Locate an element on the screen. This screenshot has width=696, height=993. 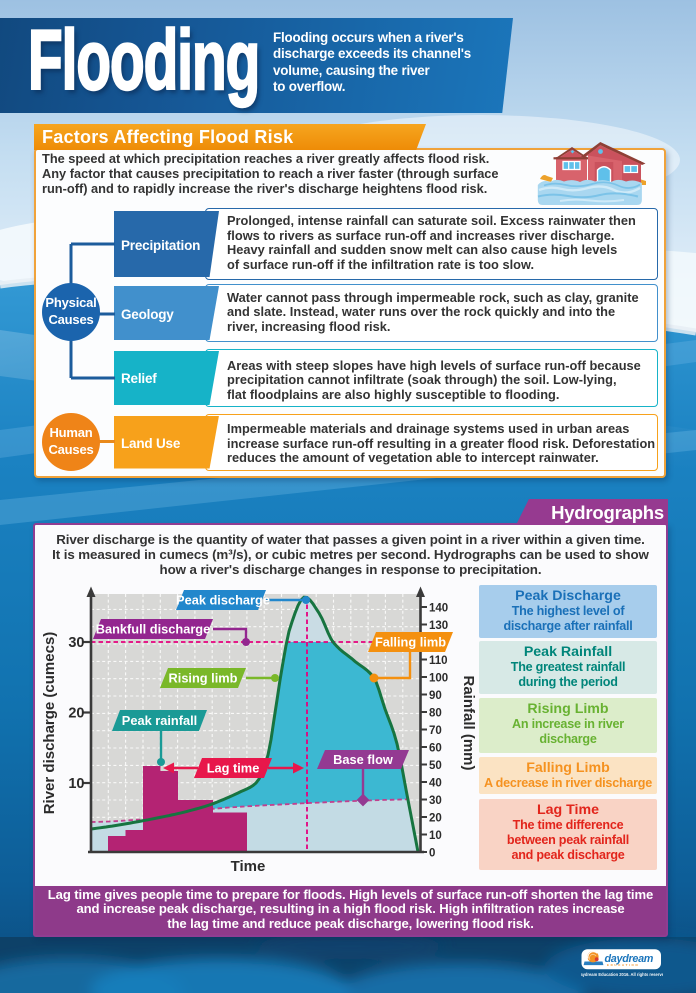
svg-text: River discharge (cumecs) is located at coordinates (49, 723).